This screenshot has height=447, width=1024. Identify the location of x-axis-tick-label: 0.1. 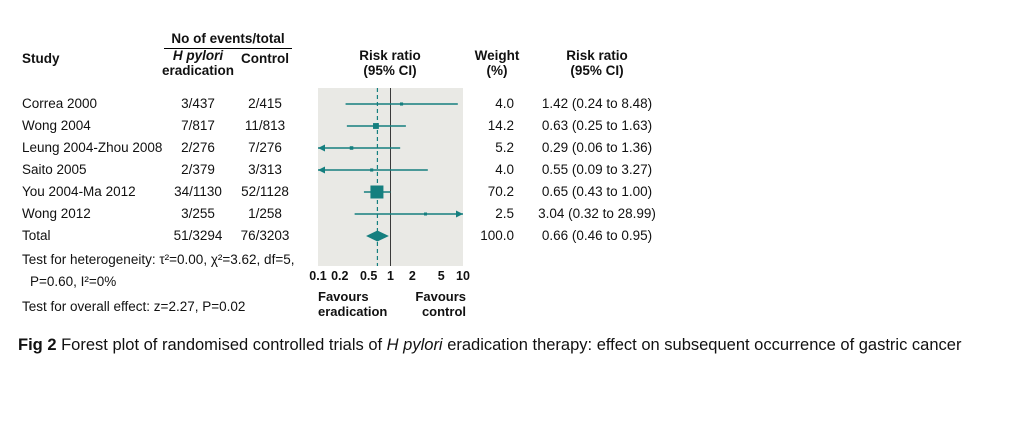
(318, 276).